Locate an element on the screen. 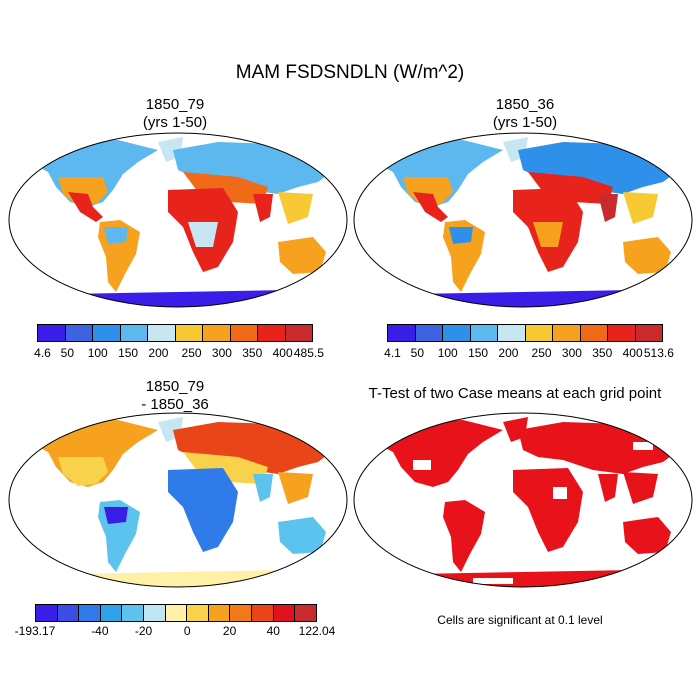 This screenshot has width=700, height=700. map-panel-a is located at coordinates (178, 220).